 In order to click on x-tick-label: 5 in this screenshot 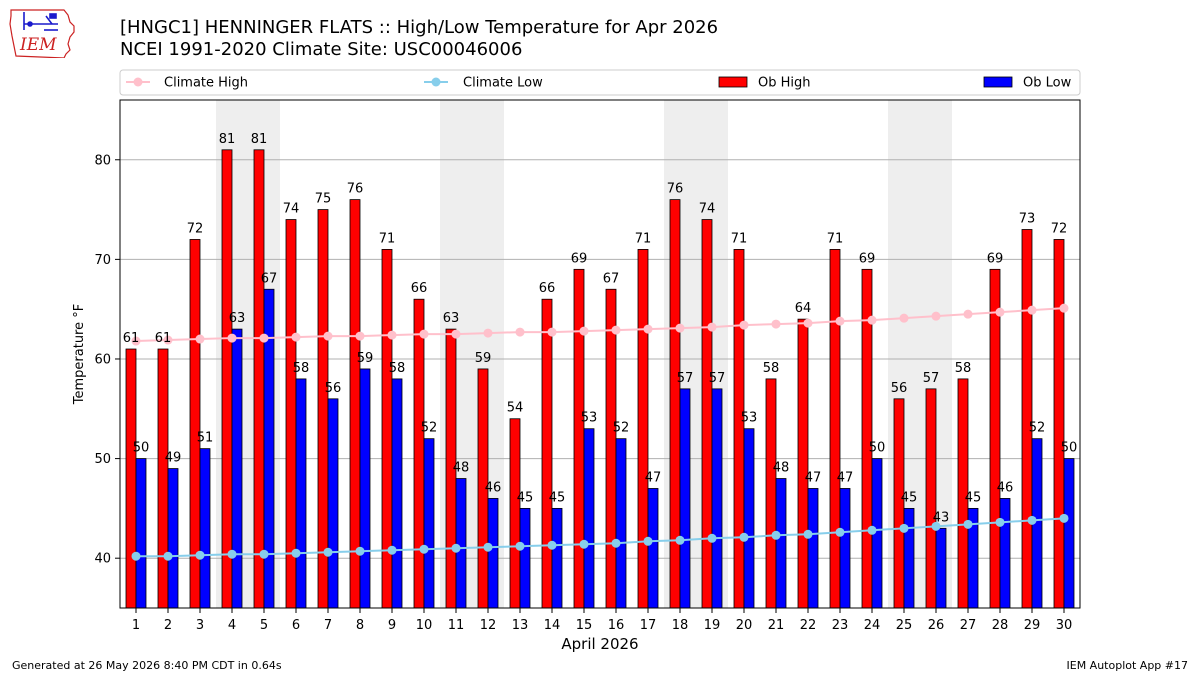, I will do `click(264, 625)`.